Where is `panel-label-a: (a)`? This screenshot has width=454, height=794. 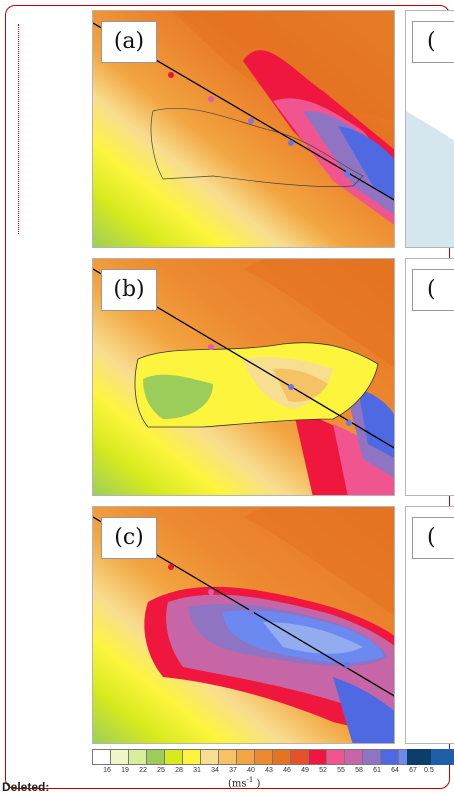
panel-label-a: (a) is located at coordinates (129, 42).